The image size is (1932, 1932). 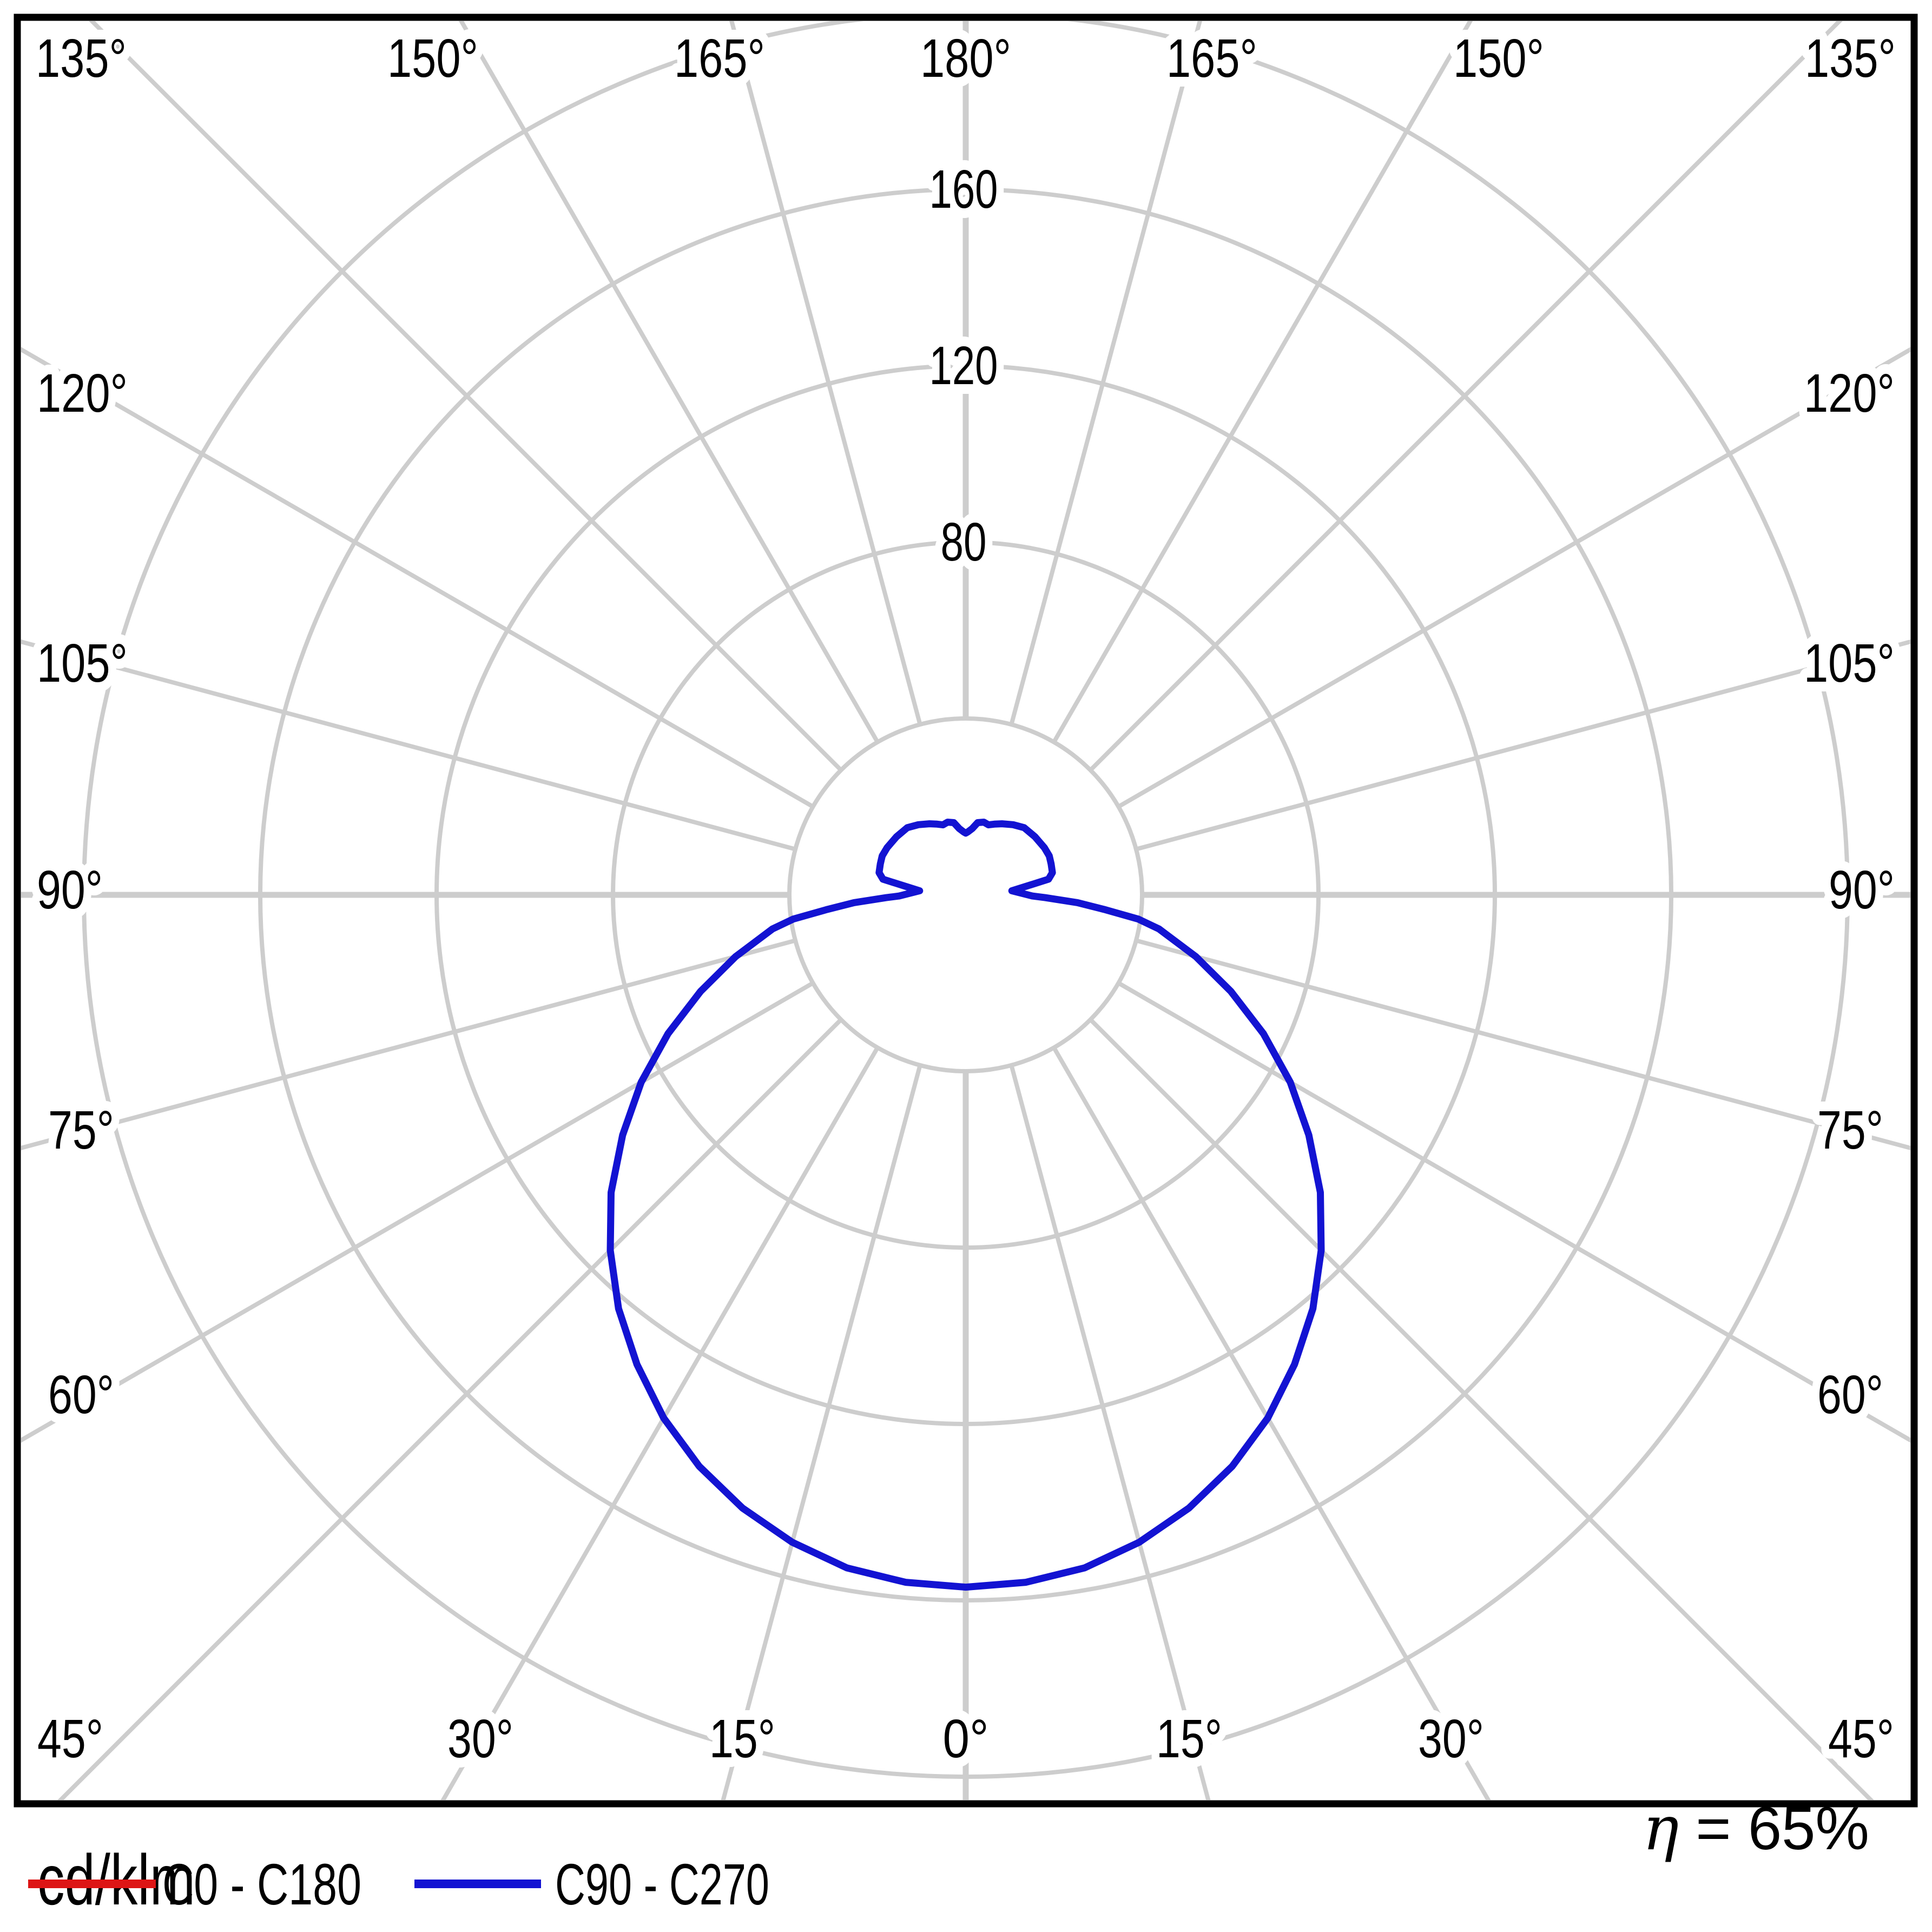 I want to click on legend-label-c0-c180: C0 - C180, so click(x=261, y=1884).